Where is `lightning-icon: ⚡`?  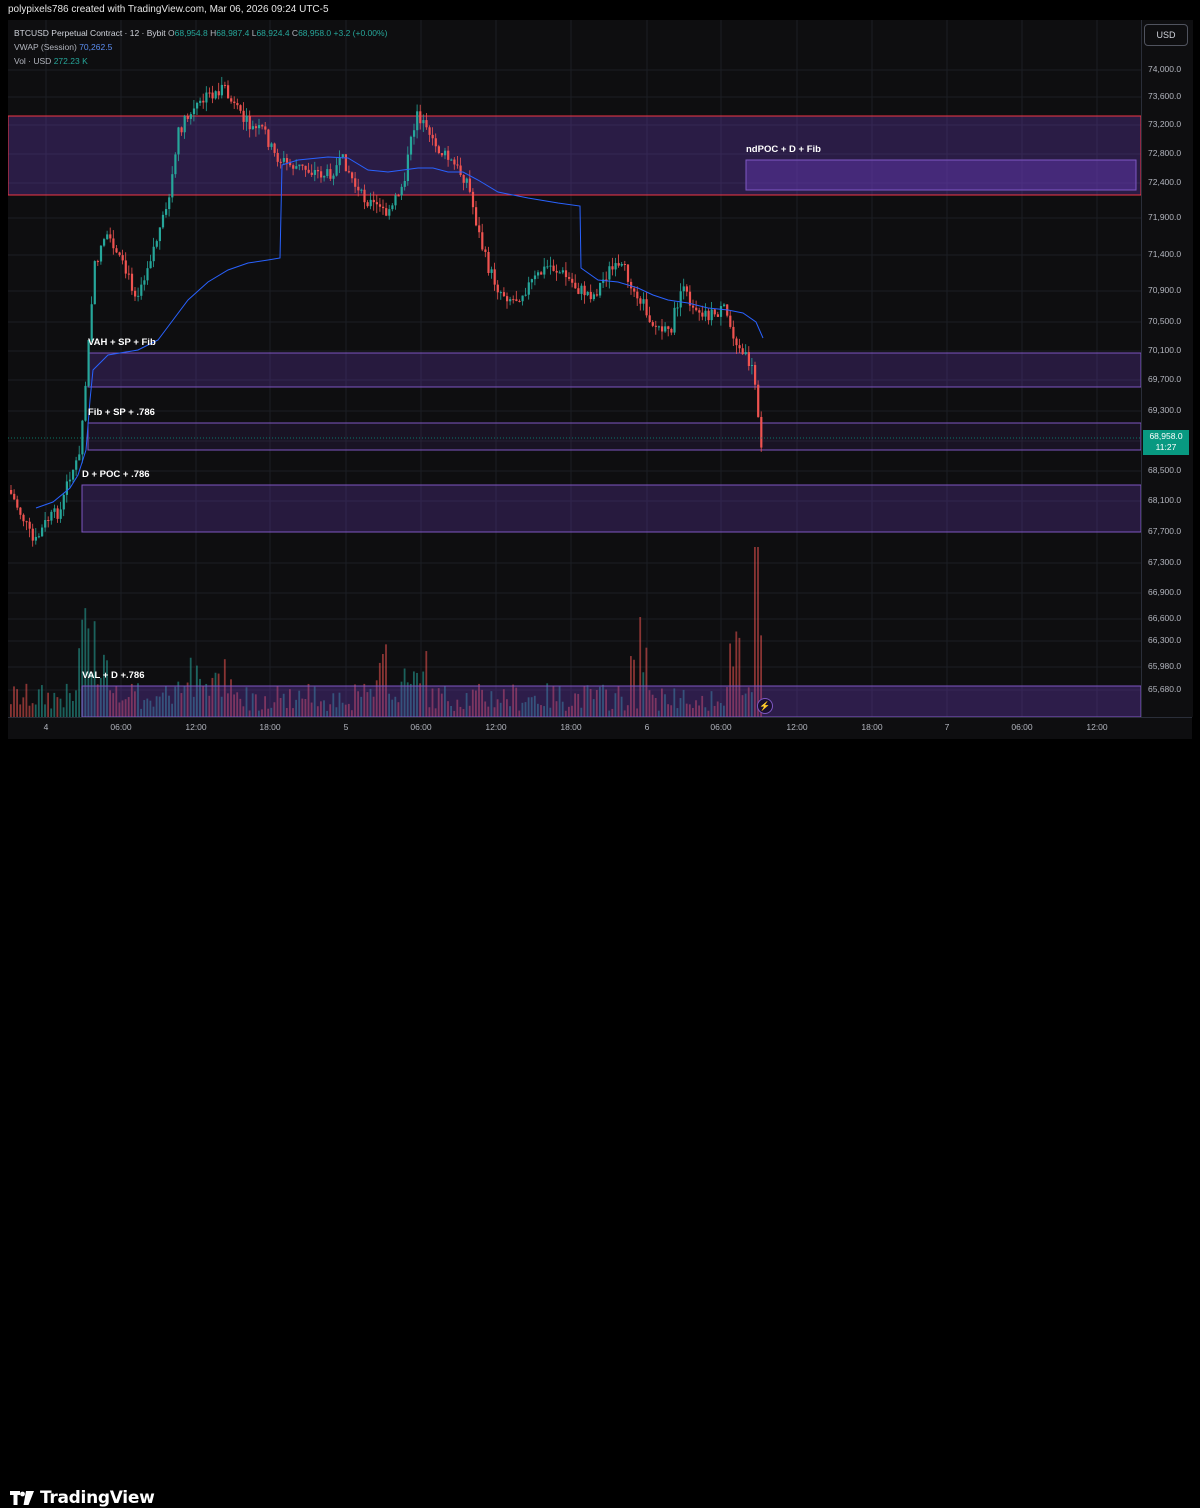 lightning-icon: ⚡ is located at coordinates (765, 706).